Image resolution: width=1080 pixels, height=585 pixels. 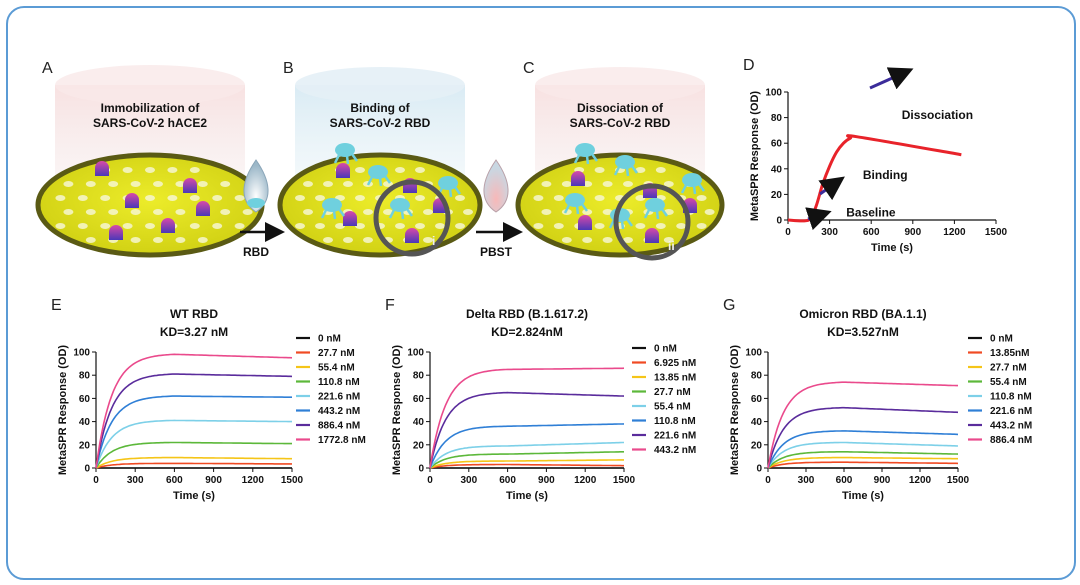 I want to click on y-tick-label: 100, so click(x=753, y=353).